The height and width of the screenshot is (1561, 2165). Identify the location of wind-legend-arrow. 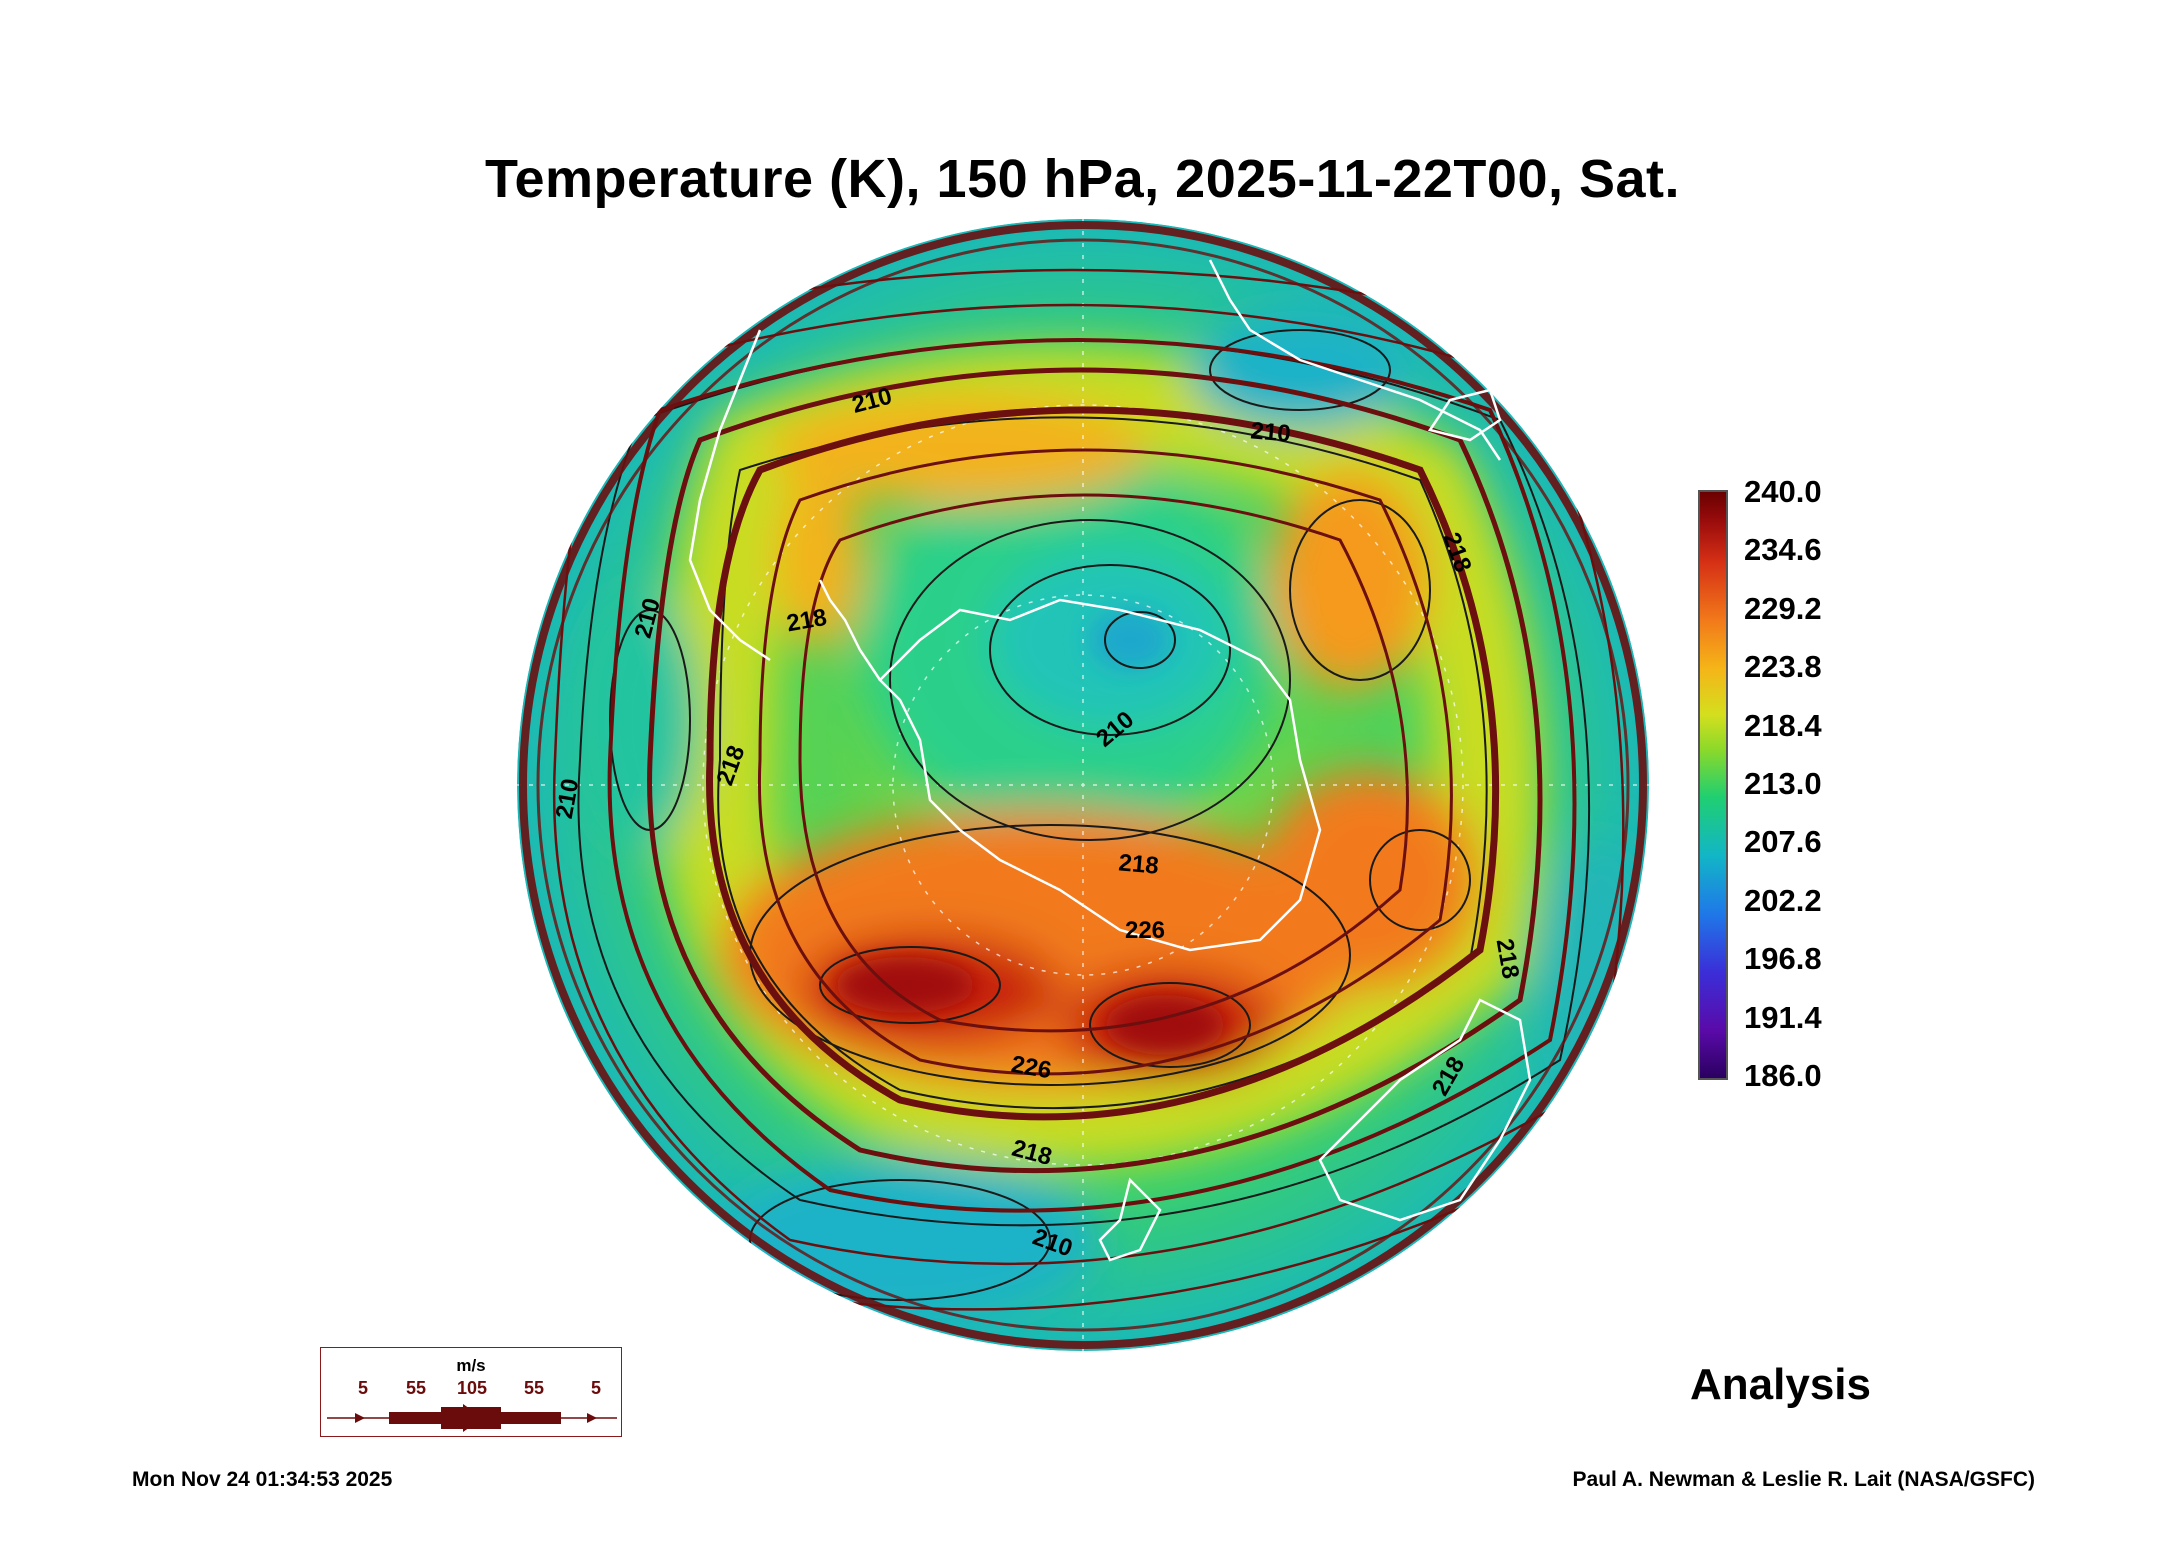
(472, 1418).